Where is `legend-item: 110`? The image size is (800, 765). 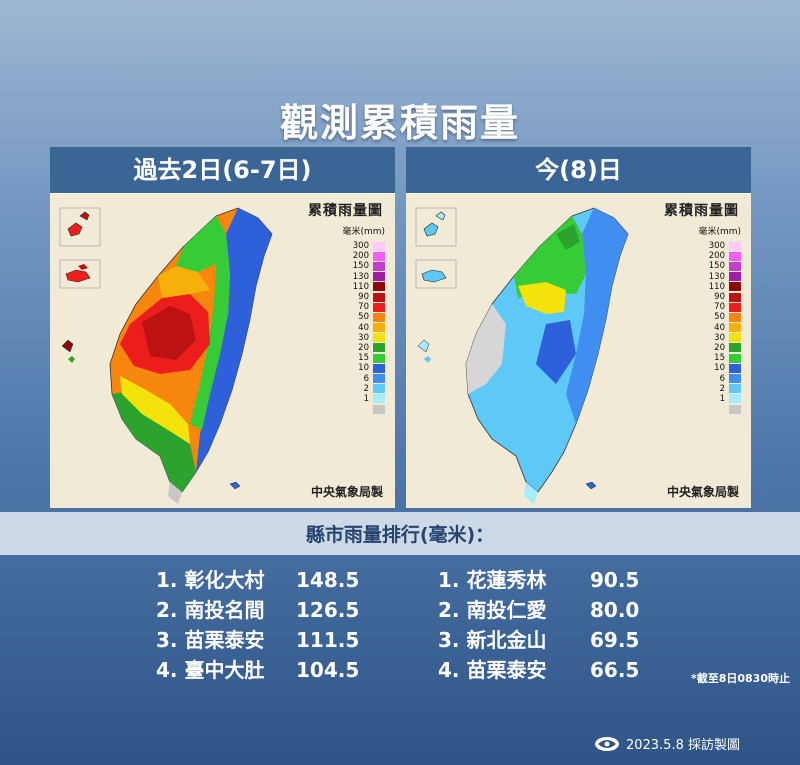
legend-item: 110 is located at coordinates (363, 287).